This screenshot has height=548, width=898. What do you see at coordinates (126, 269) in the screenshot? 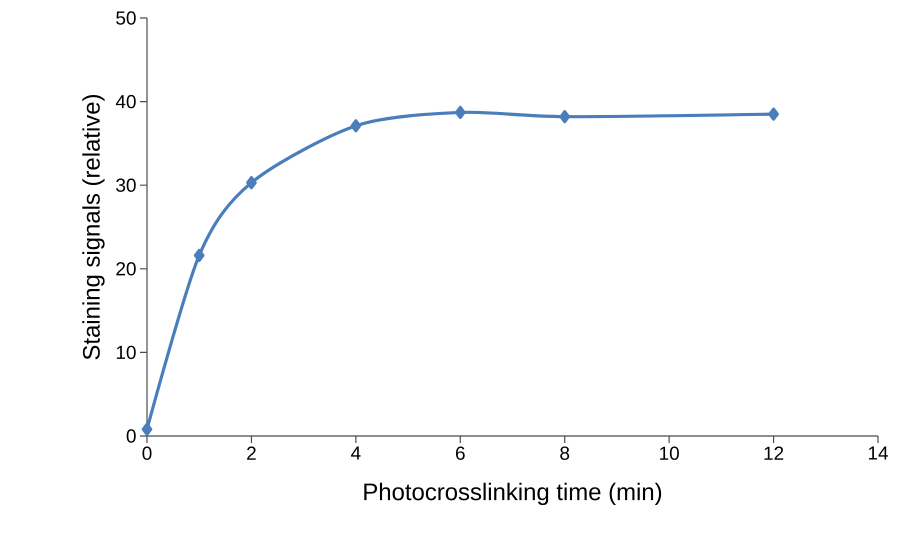
I see `y-tick-label: 20` at bounding box center [126, 269].